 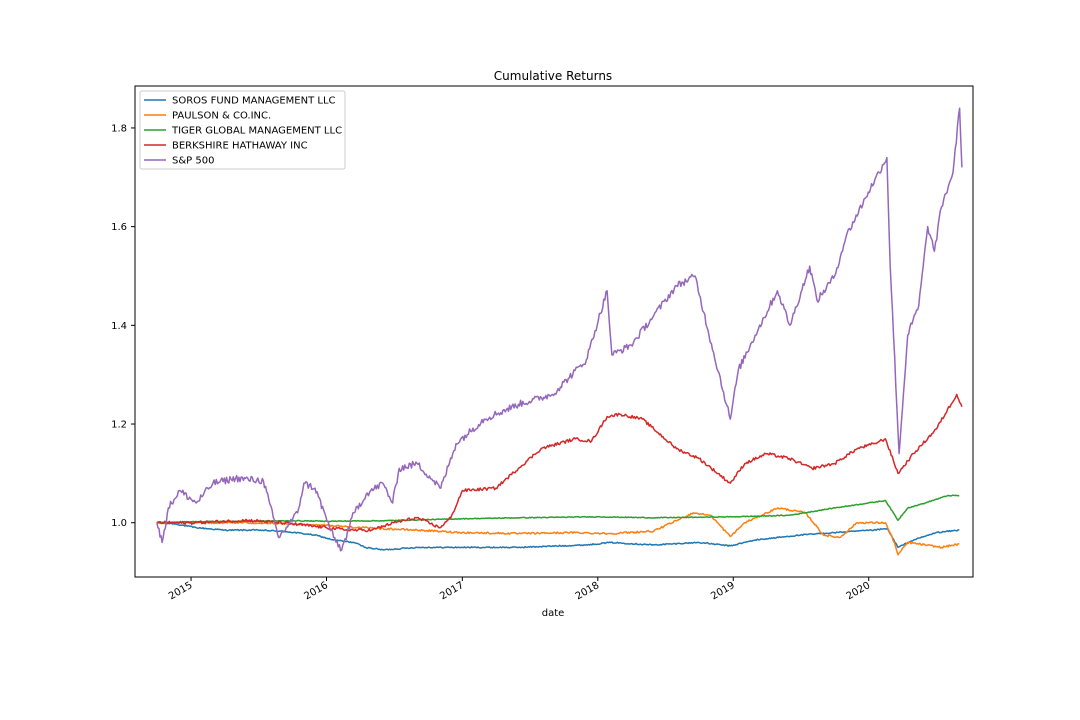 I want to click on legend-frame, so click(x=242, y=130).